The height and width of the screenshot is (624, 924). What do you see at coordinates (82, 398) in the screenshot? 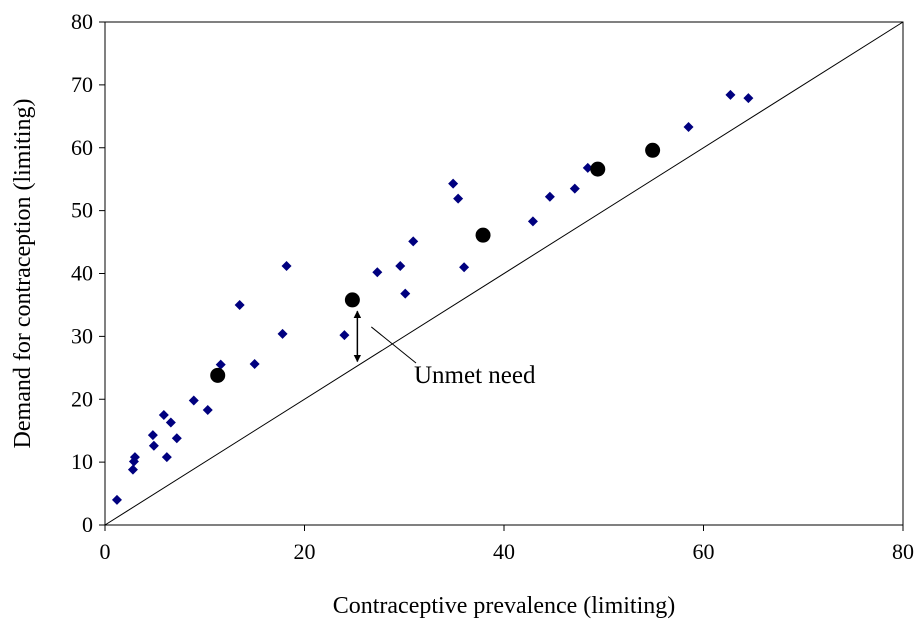
I see `y-tick-label: 20` at bounding box center [82, 398].